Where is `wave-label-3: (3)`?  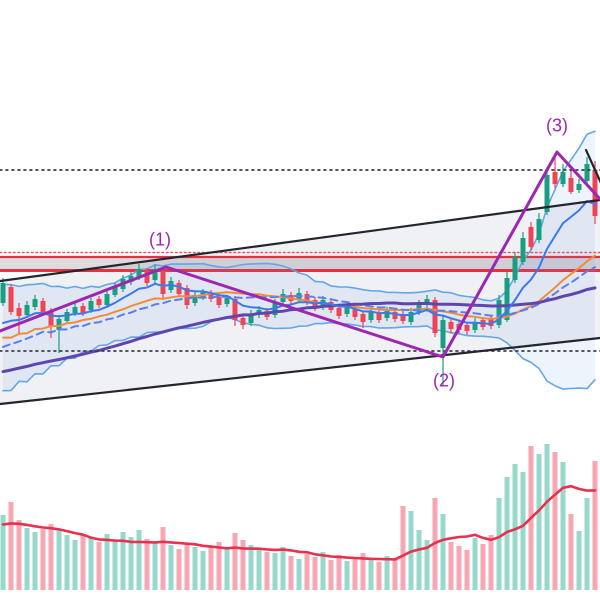
wave-label-3: (3) is located at coordinates (557, 125).